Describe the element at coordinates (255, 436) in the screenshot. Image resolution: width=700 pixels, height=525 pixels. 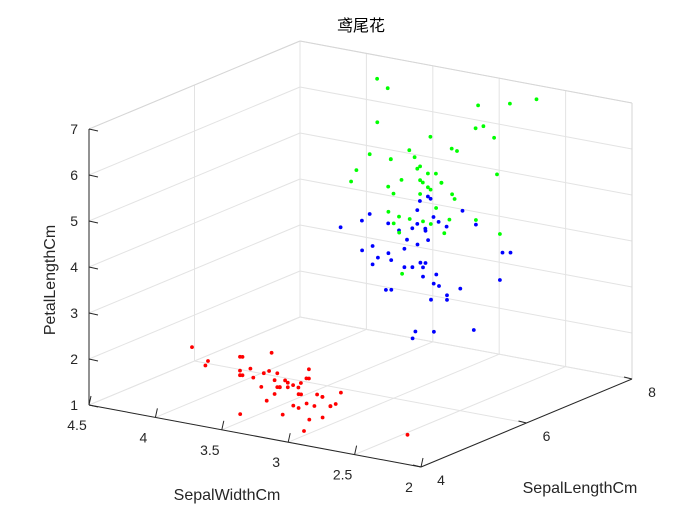
I see `y-axis-line` at that location.